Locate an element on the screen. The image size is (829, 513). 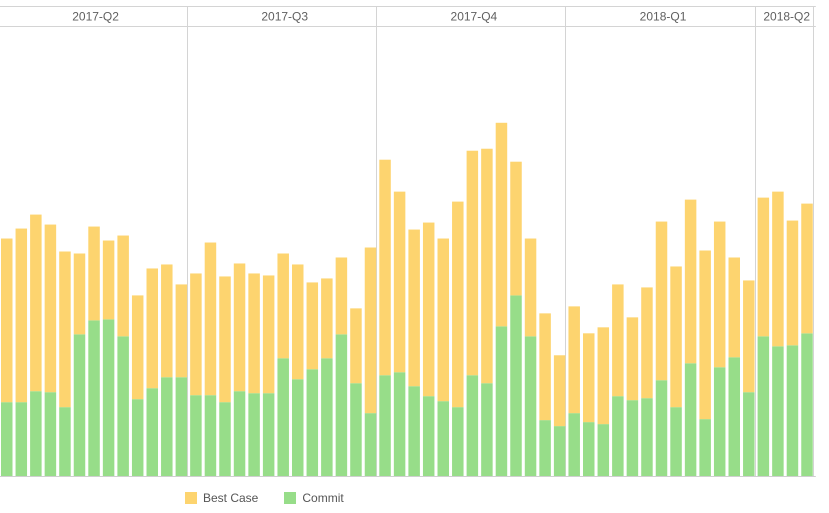
legend-item-commit: Commit is located at coordinates (314, 498).